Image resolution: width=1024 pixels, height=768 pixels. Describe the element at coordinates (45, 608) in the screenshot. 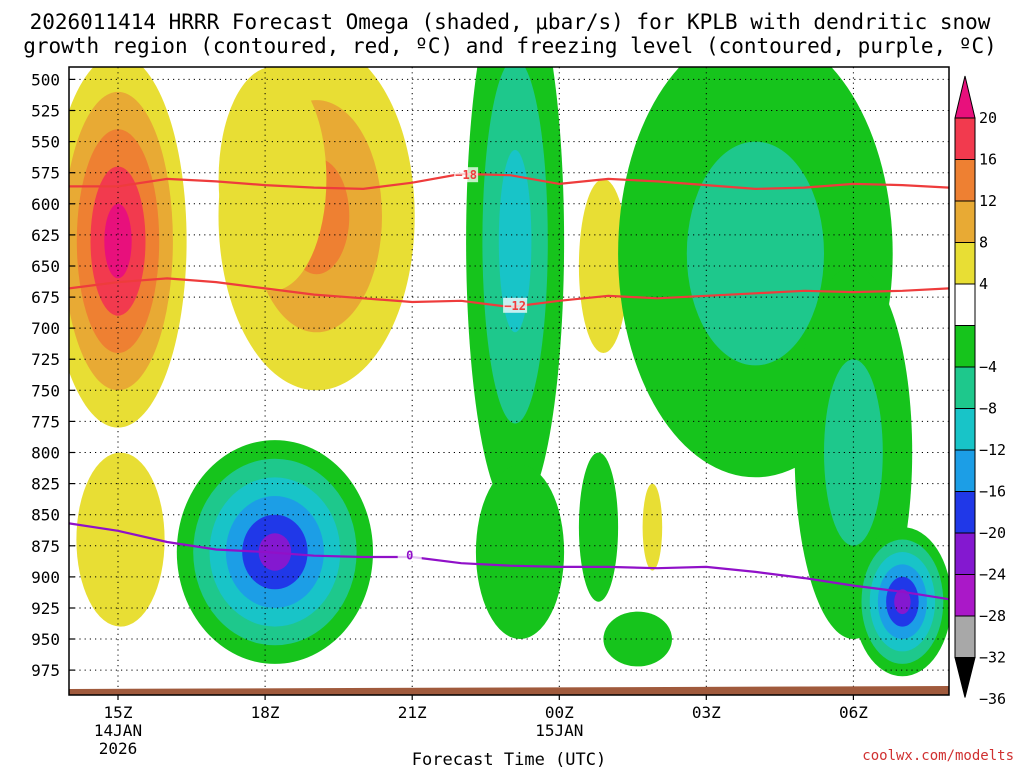

I see `y-tick-label-17: 925` at that location.